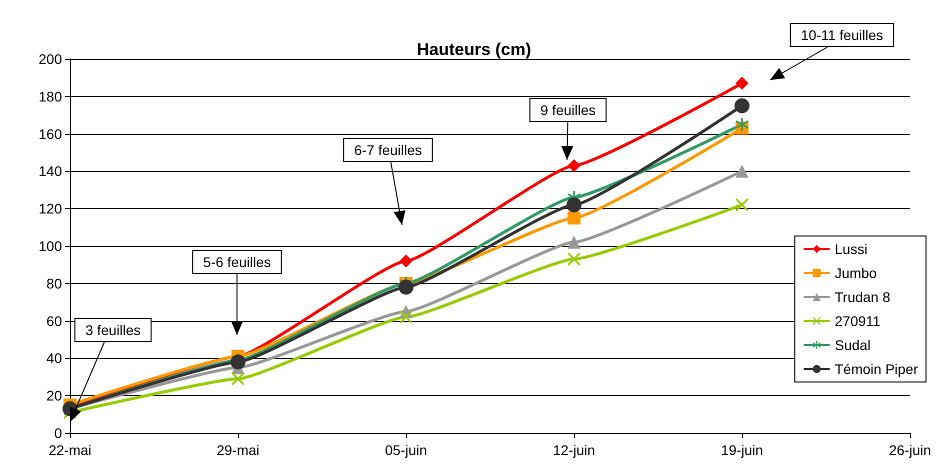 The height and width of the screenshot is (472, 948). What do you see at coordinates (855, 273) in the screenshot?
I see `legend-label: Jumbo` at bounding box center [855, 273].